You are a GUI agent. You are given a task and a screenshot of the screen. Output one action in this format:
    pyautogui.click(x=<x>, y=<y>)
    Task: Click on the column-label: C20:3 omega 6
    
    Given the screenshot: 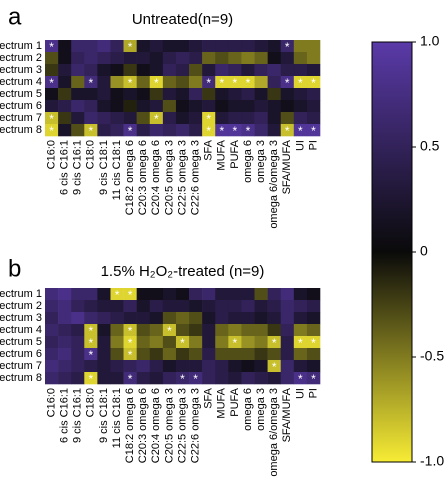 What is the action you would take?
    pyautogui.click(x=143, y=425)
    